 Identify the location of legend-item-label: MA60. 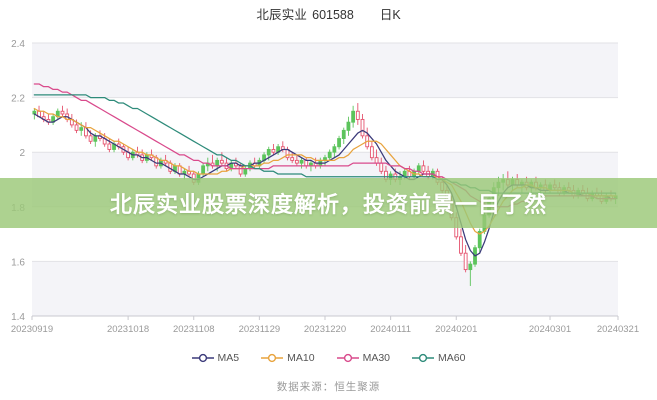
(452, 358).